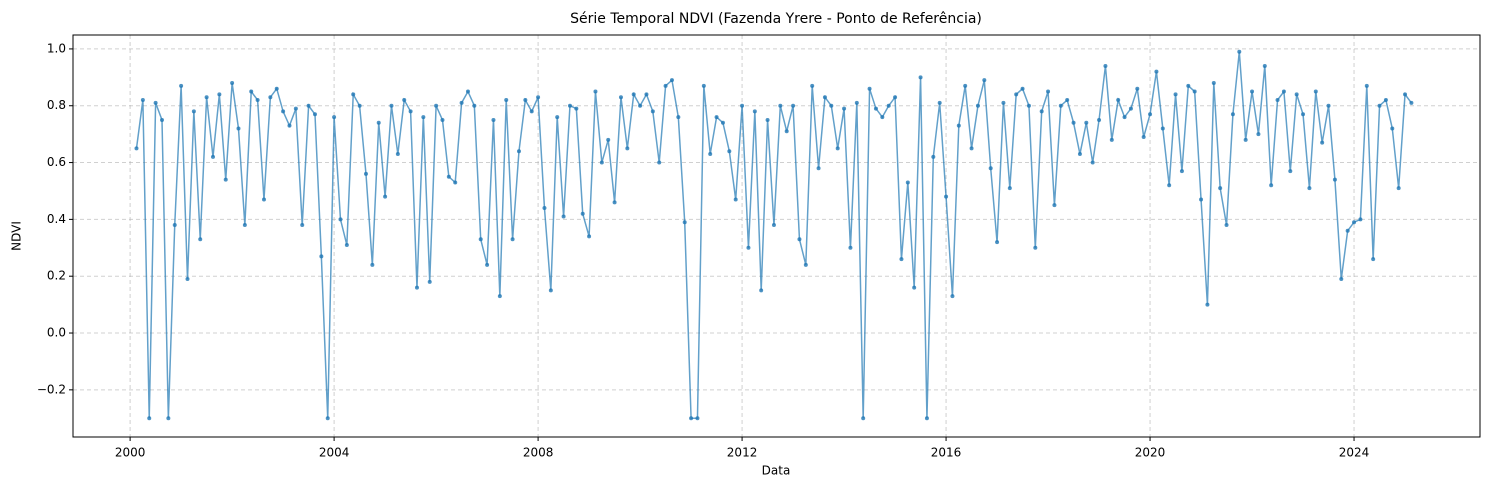 The image size is (1489, 494). Describe the element at coordinates (56, 219) in the screenshot. I see `y-tick-label: 0.4` at that location.